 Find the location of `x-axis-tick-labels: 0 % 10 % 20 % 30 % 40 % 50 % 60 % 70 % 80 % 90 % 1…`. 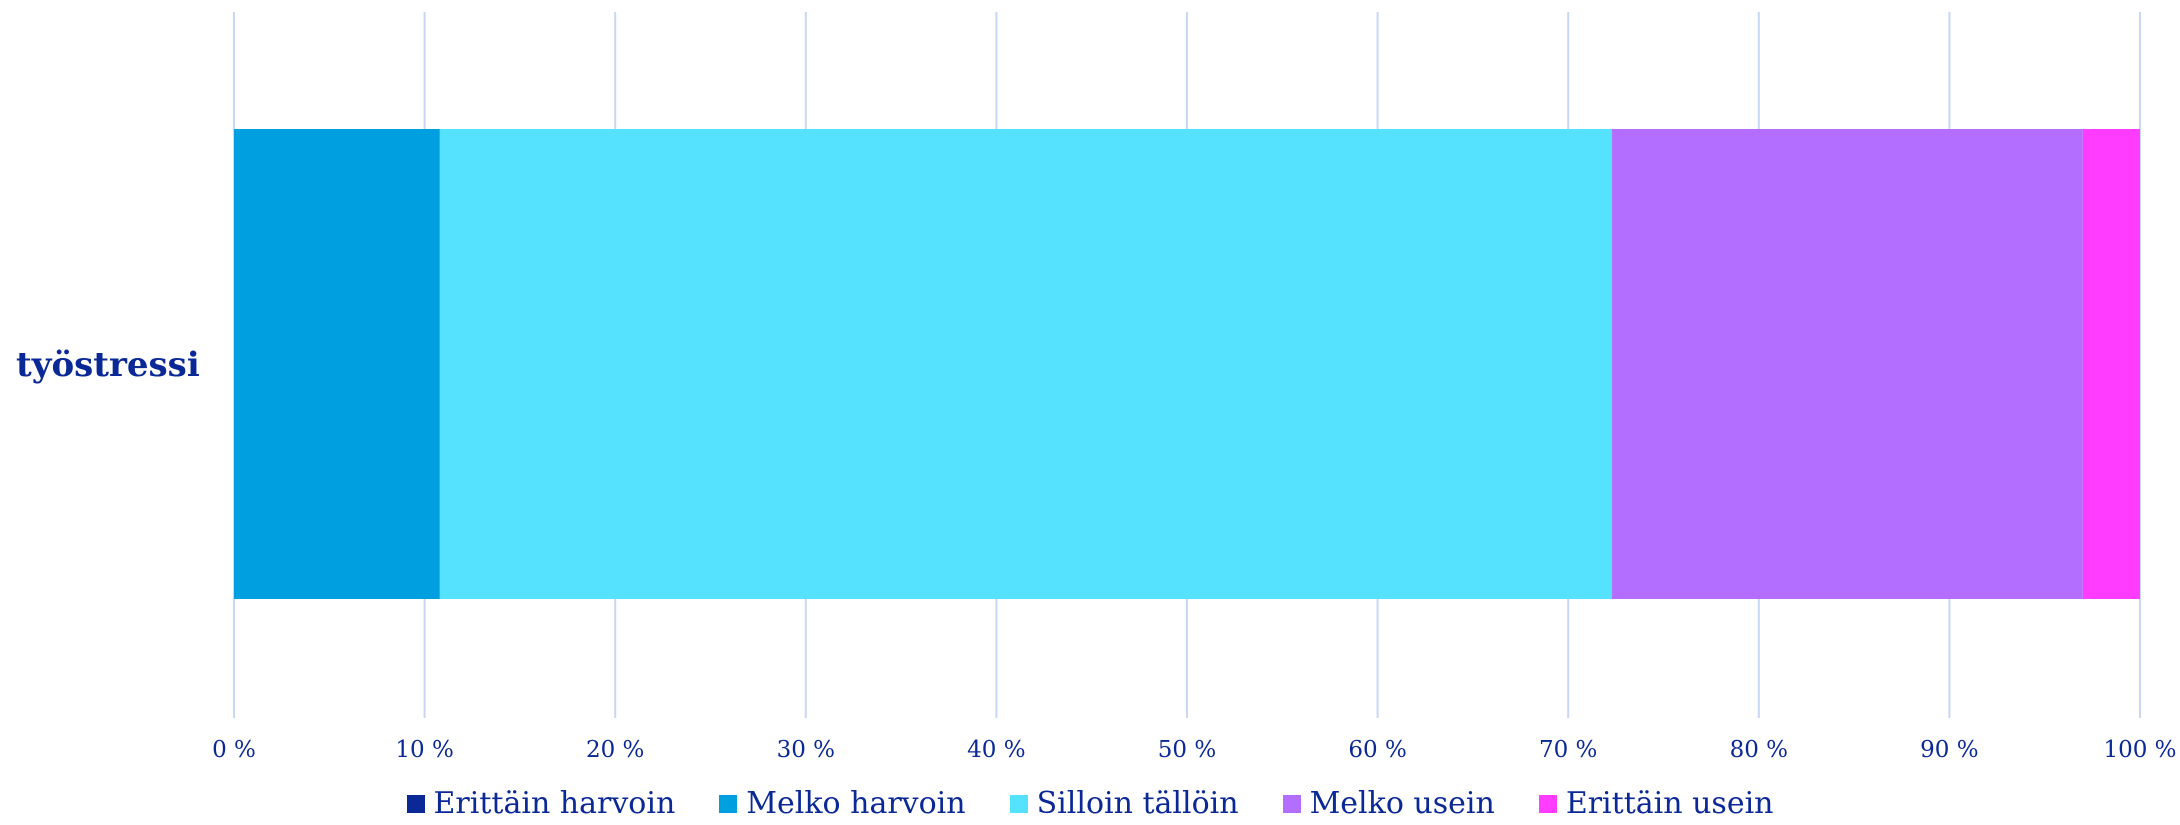

x-axis-tick-labels: 0 % 10 % 20 % 30 % 40 % 50 % 60 % 70 % 80 % 90 % 1… is located at coordinates (1194, 750).